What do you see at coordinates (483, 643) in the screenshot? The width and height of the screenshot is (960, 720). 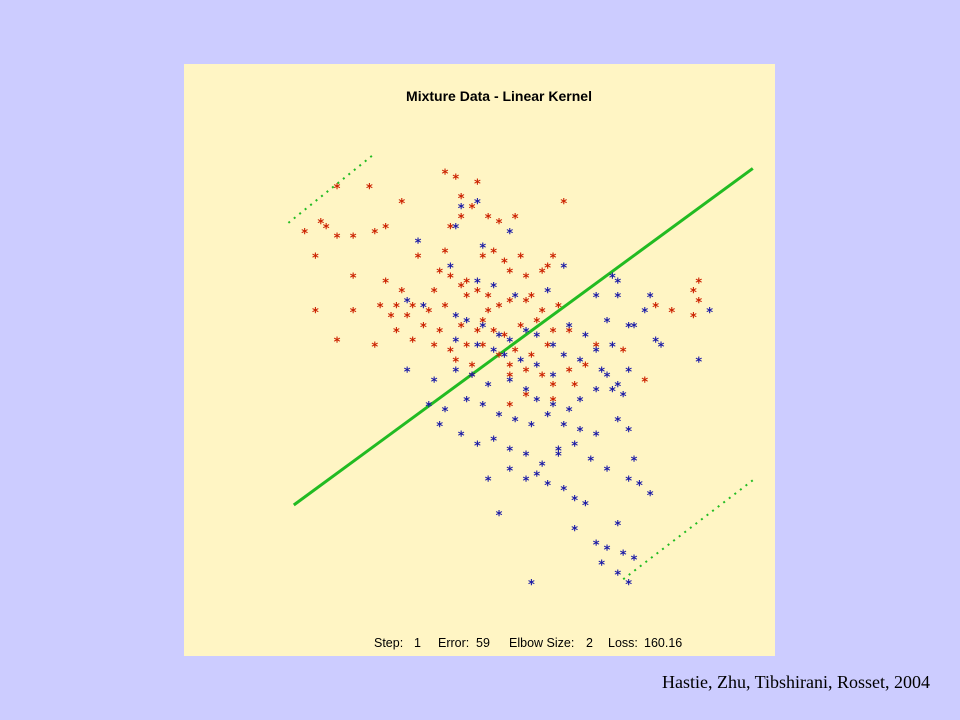 I see `error-value: 59` at bounding box center [483, 643].